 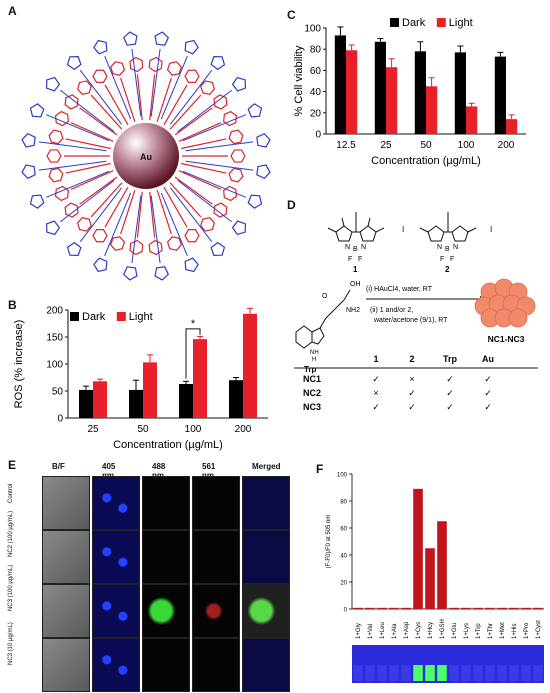 What do you see at coordinates (506, 145) in the screenshot?
I see `x-tick-label: 200` at bounding box center [506, 145].